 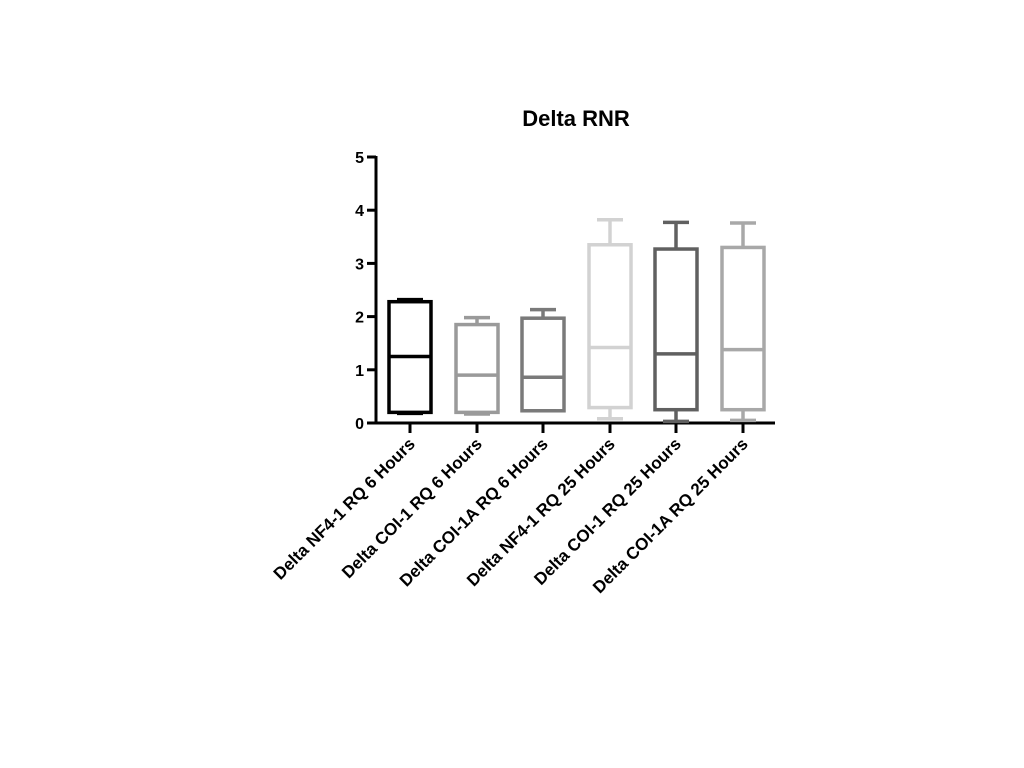 What do you see at coordinates (576, 321) in the screenshot?
I see `boxes` at bounding box center [576, 321].